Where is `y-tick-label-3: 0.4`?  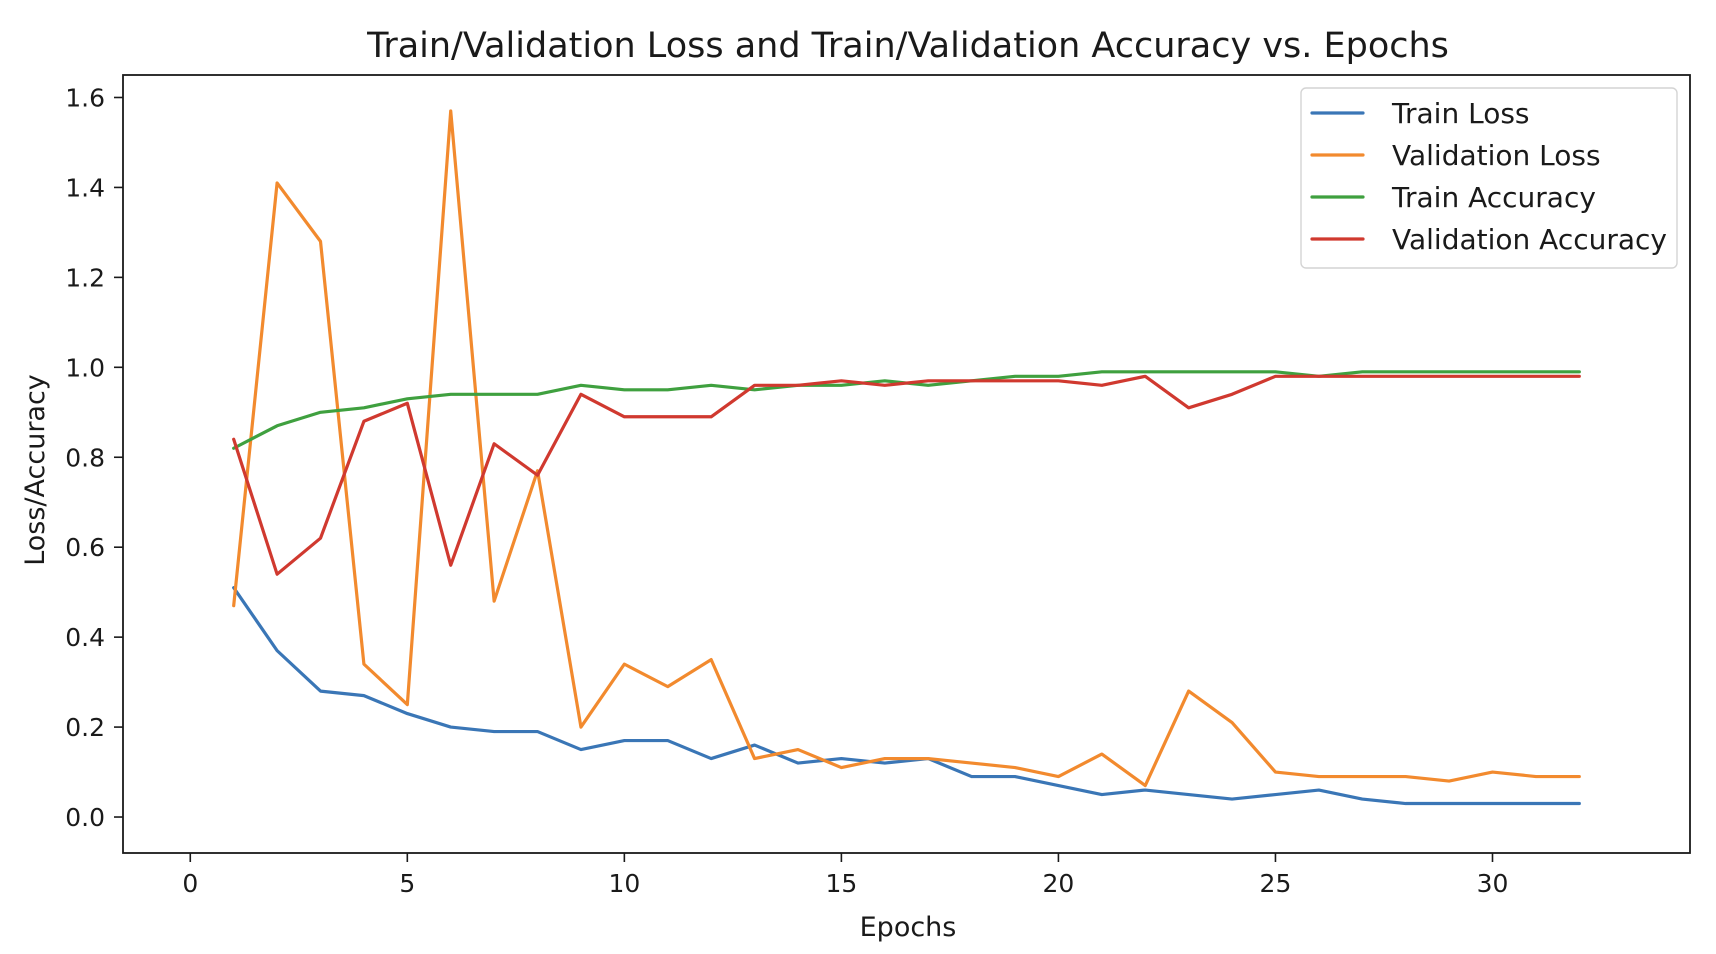
y-tick-label-3: 0.4 is located at coordinates (85, 637).